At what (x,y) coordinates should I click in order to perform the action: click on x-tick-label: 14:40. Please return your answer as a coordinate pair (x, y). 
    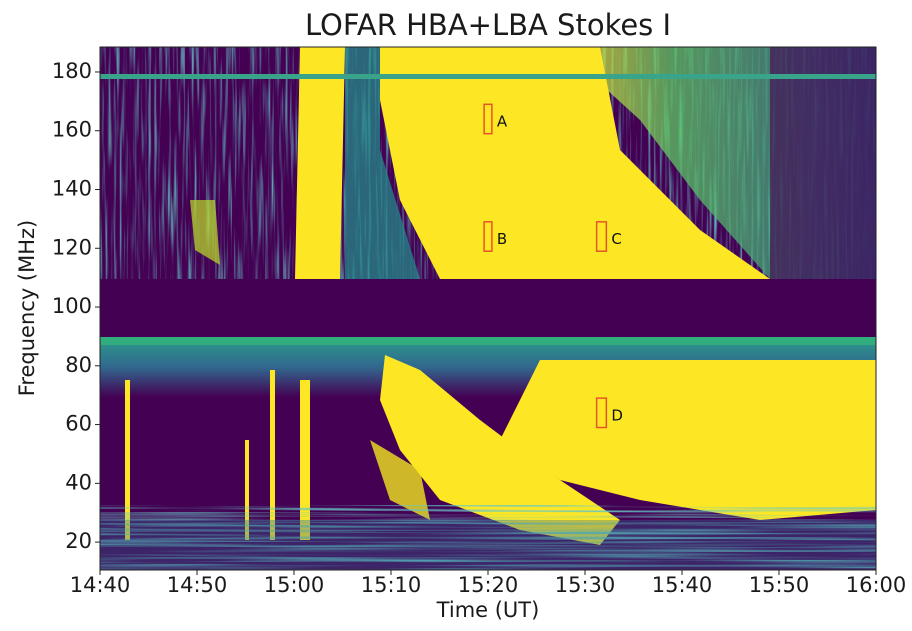
    Looking at the image, I should click on (100, 585).